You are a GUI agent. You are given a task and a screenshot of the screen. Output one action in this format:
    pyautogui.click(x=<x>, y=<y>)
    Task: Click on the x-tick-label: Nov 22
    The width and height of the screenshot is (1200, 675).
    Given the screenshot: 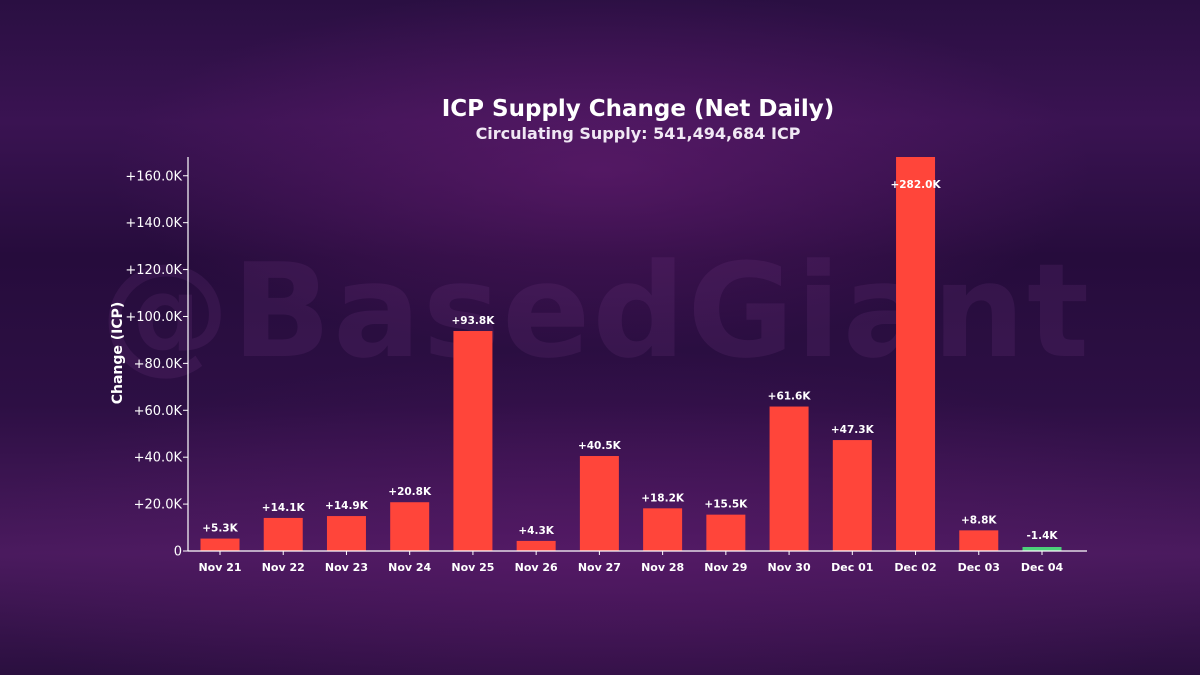 What is the action you would take?
    pyautogui.click(x=283, y=567)
    